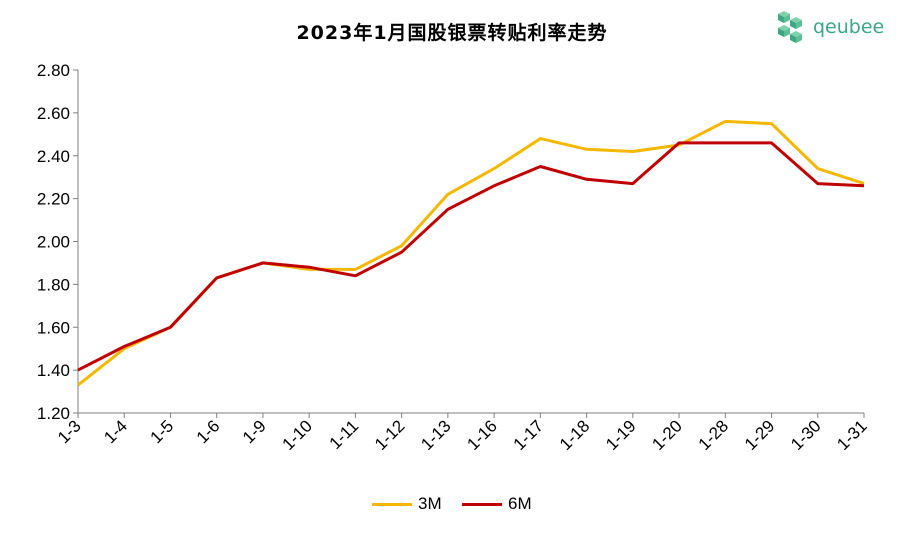 This screenshot has height=533, width=904. What do you see at coordinates (759, 434) in the screenshot?
I see `x-tick-label: 1-29` at bounding box center [759, 434].